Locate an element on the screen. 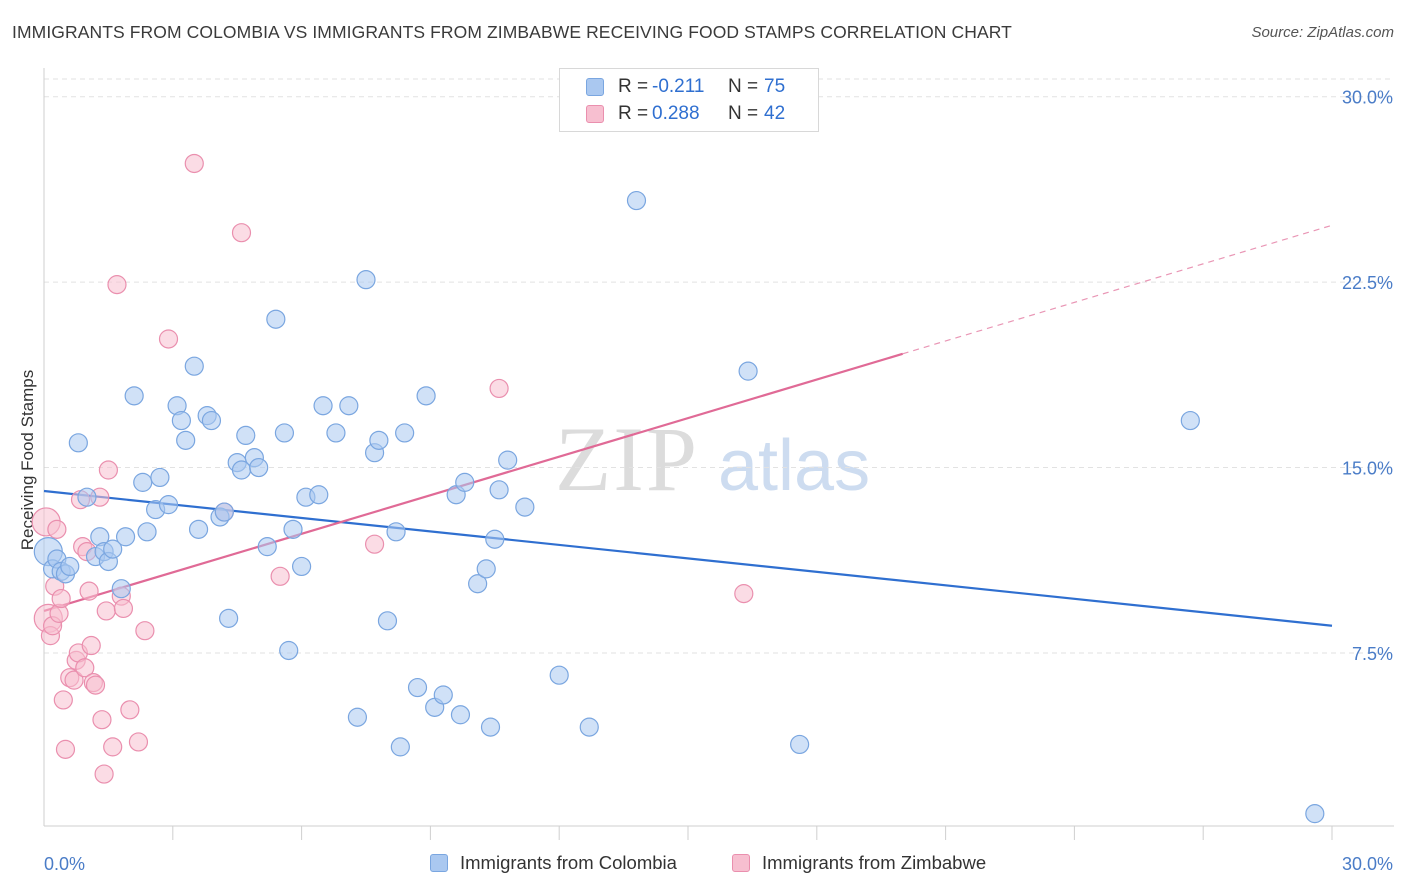 Image resolution: width=1406 pixels, height=892 pixels. colombia-swatch is located at coordinates (595, 87).